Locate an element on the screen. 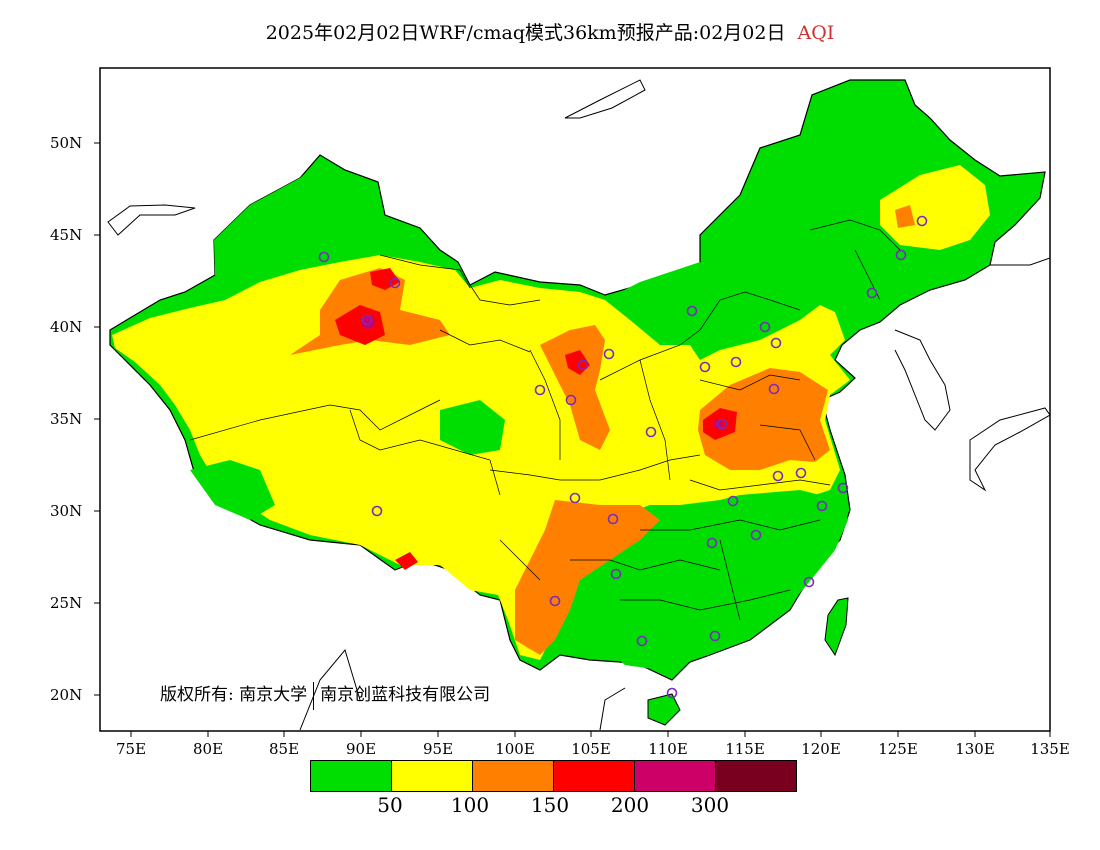 Image resolution: width=1100 pixels, height=850 pixels. lat-label: 40N is located at coordinates (66, 327).